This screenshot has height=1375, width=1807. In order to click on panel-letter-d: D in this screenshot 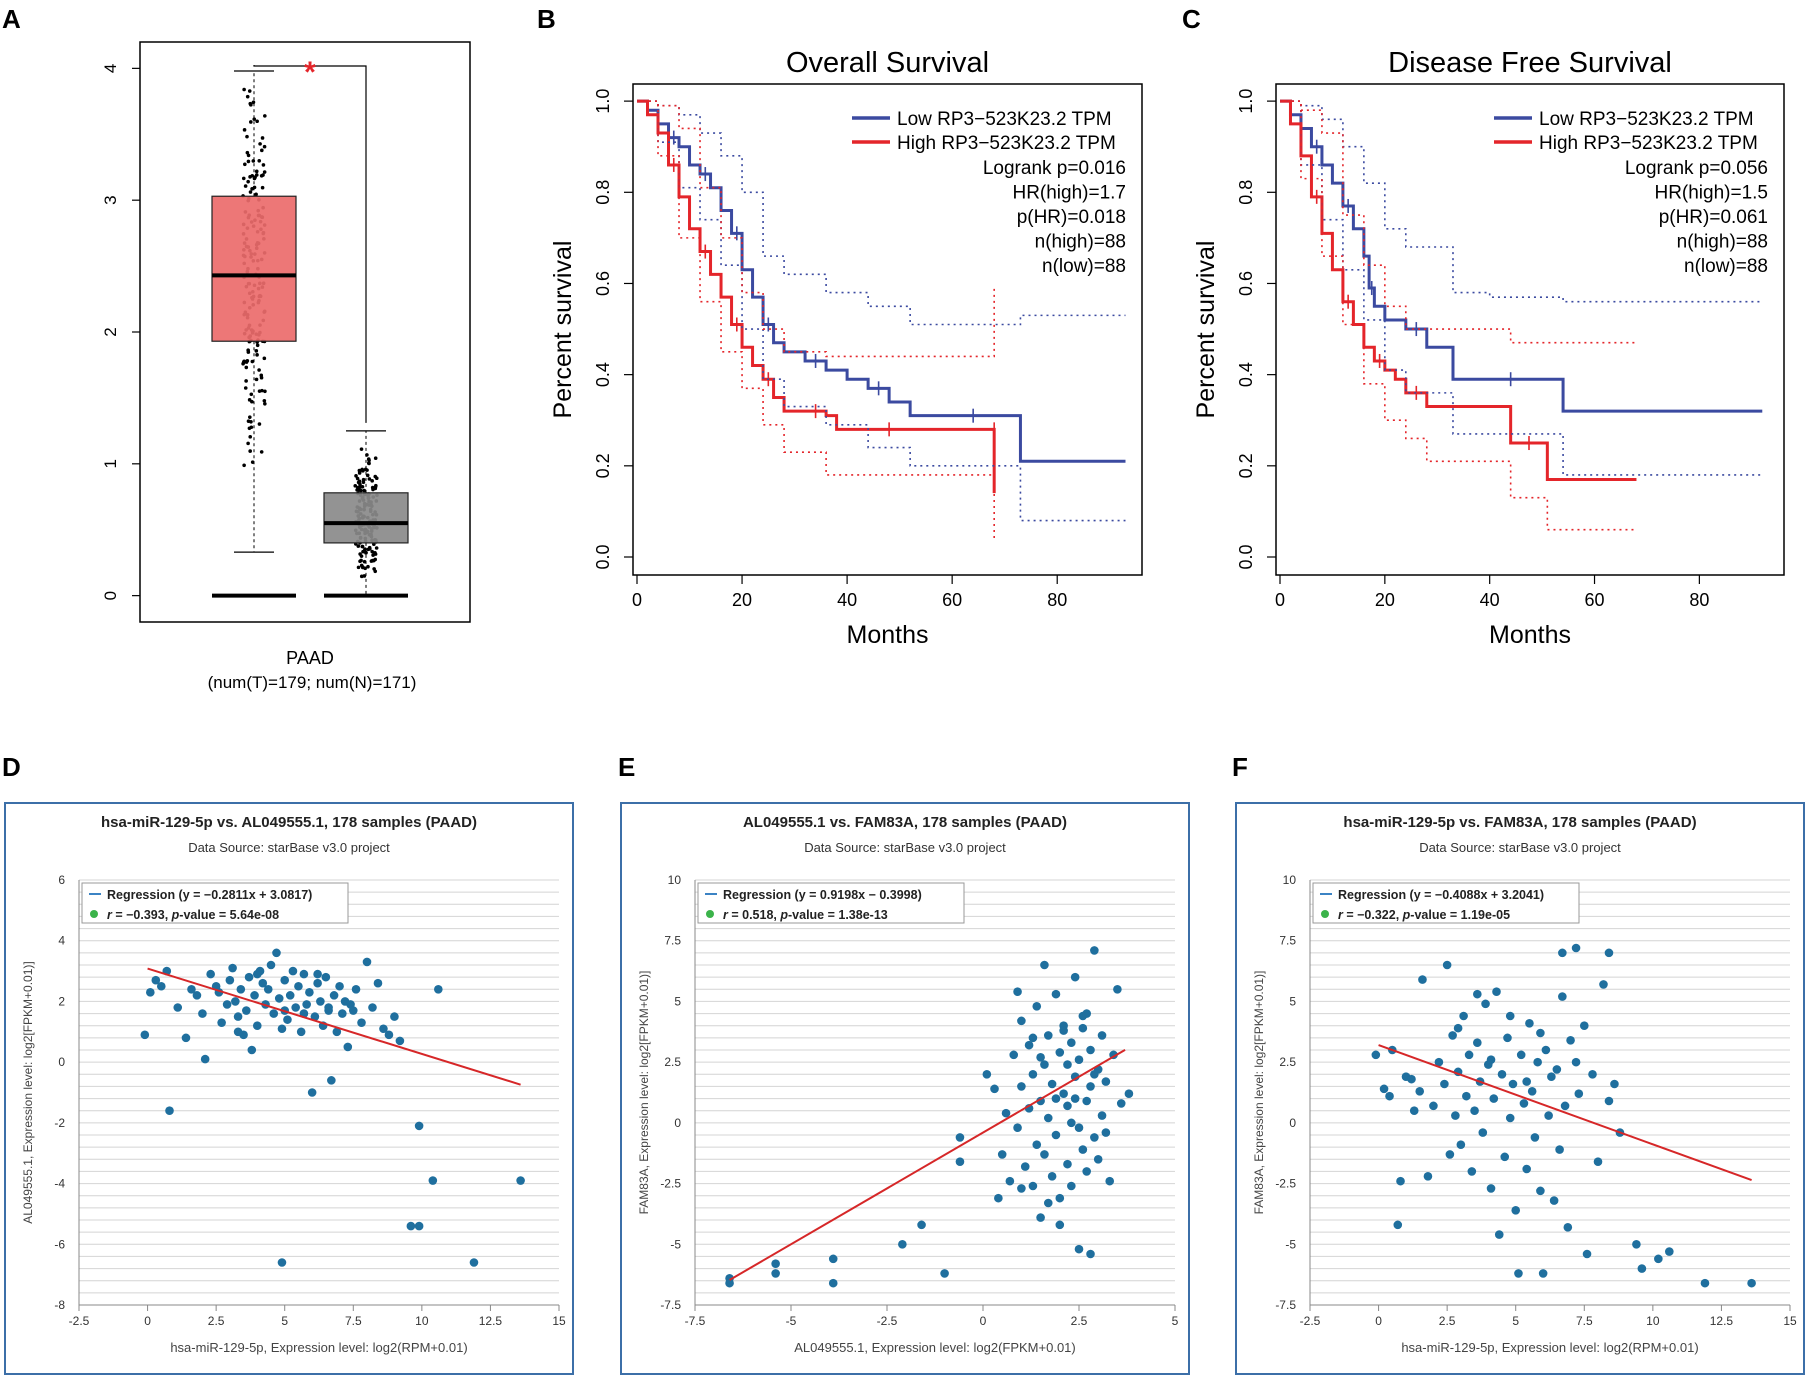, I will do `click(11, 767)`.